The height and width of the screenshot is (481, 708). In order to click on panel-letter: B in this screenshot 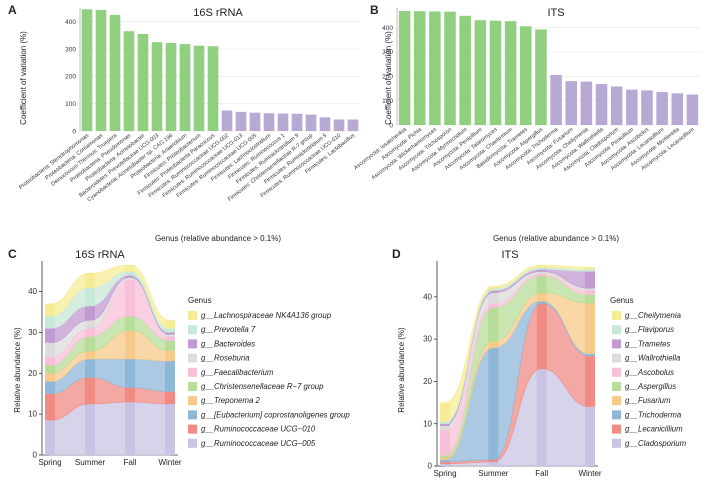, I will do `click(374, 10)`.